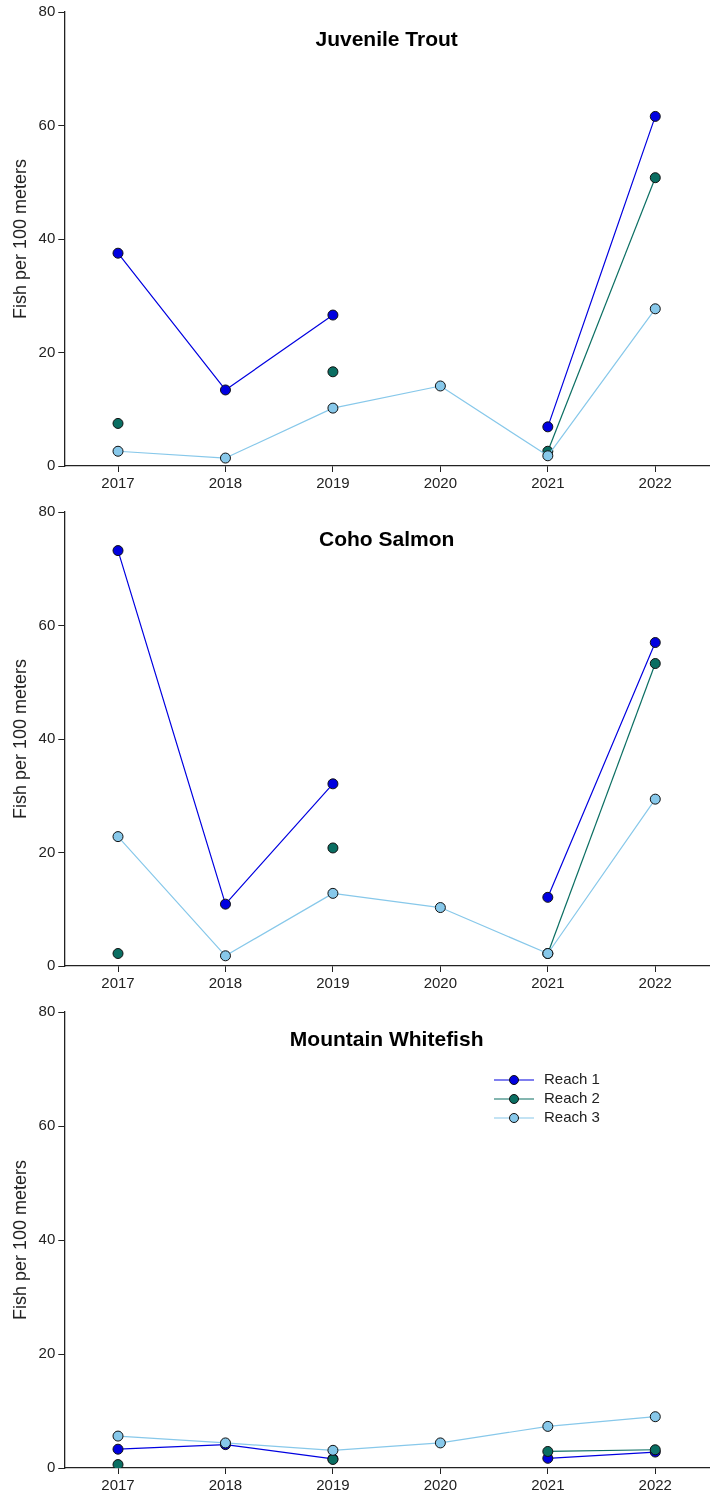 The width and height of the screenshot is (715, 1502). Describe the element at coordinates (386, 1038) in the screenshot. I see `text: Mountain Whitefish` at that location.